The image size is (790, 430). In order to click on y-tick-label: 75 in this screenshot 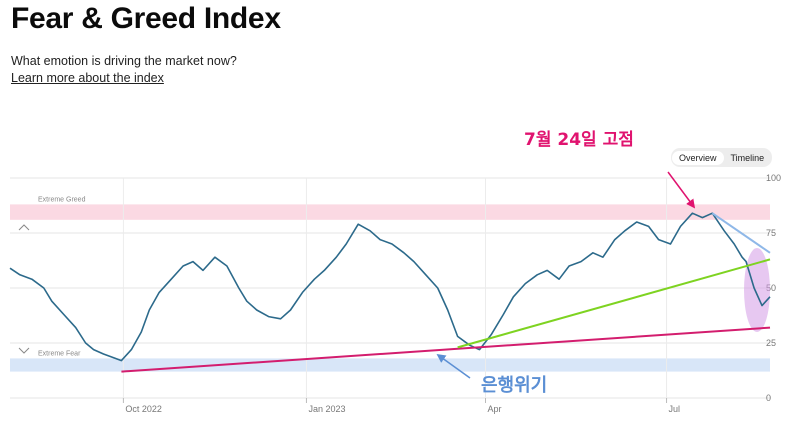, I will do `click(771, 233)`.